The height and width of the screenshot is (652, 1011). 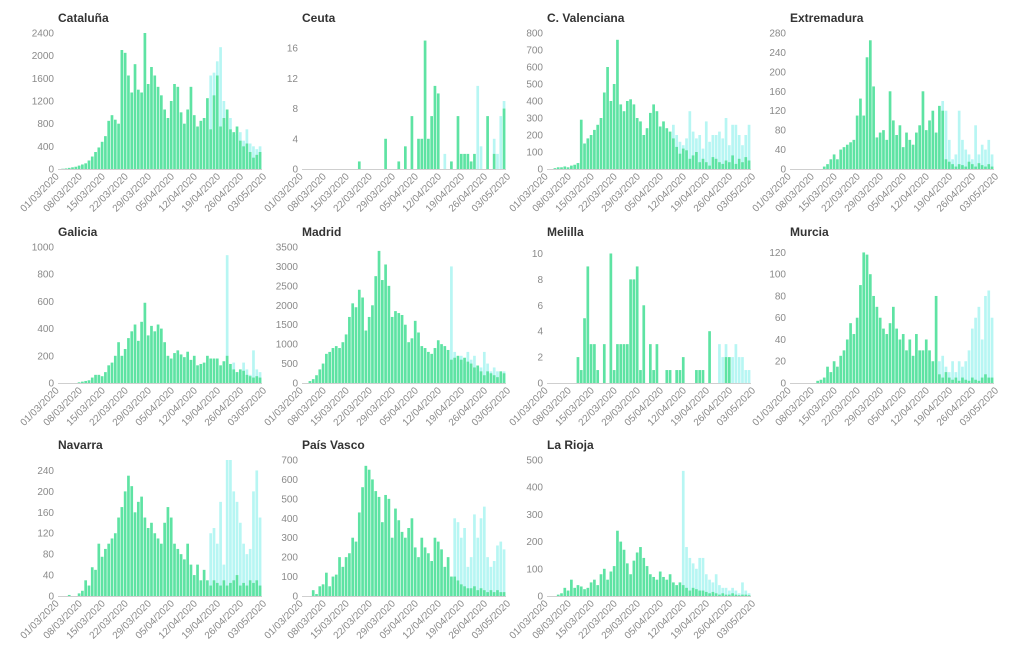 I want to click on y-tick-label: 40, so click(x=781, y=150).